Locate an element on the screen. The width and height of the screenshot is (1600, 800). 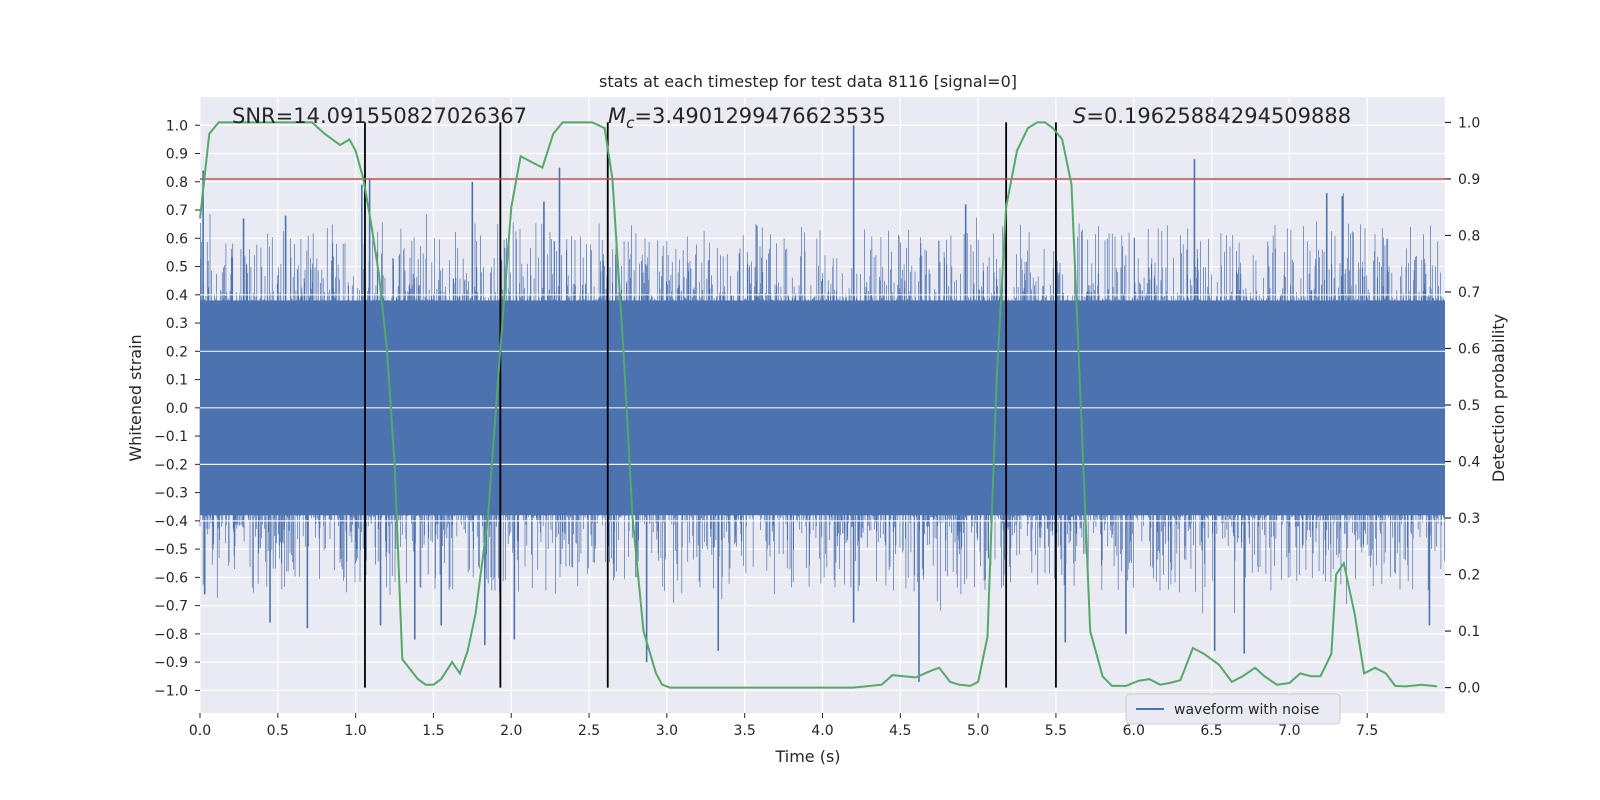
x-tick-label: 7.0 is located at coordinates (1289, 731).